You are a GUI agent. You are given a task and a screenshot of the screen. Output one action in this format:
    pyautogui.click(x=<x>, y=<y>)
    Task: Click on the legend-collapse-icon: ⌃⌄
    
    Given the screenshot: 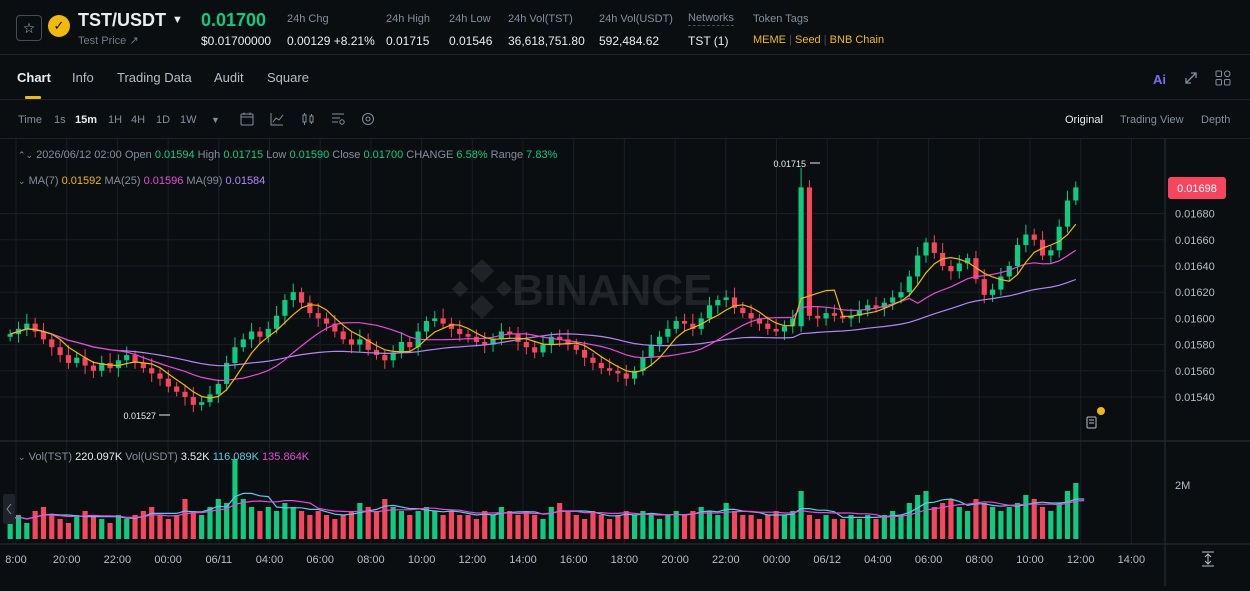 What is the action you would take?
    pyautogui.click(x=26, y=155)
    